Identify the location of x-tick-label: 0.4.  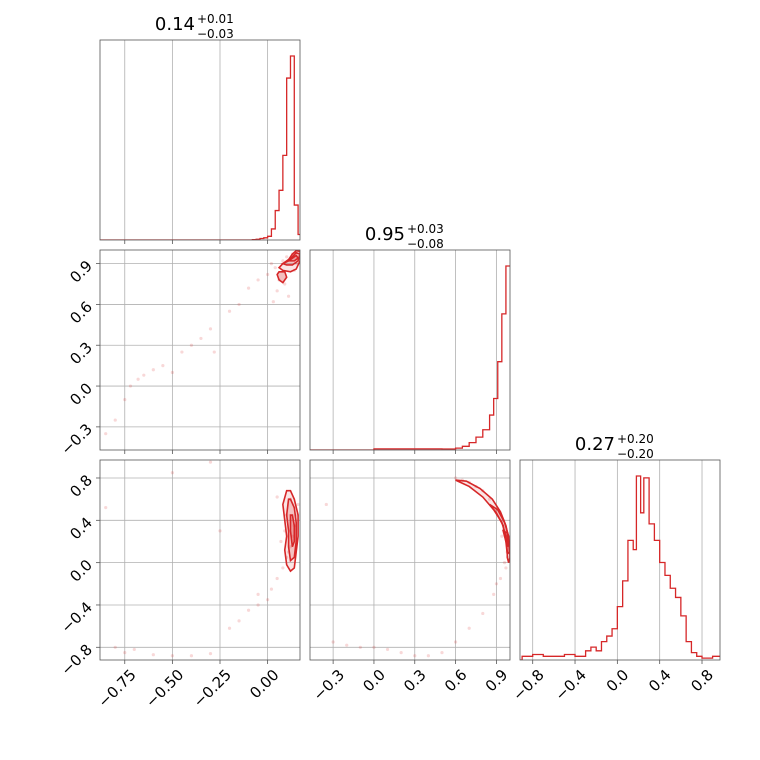
(660, 681).